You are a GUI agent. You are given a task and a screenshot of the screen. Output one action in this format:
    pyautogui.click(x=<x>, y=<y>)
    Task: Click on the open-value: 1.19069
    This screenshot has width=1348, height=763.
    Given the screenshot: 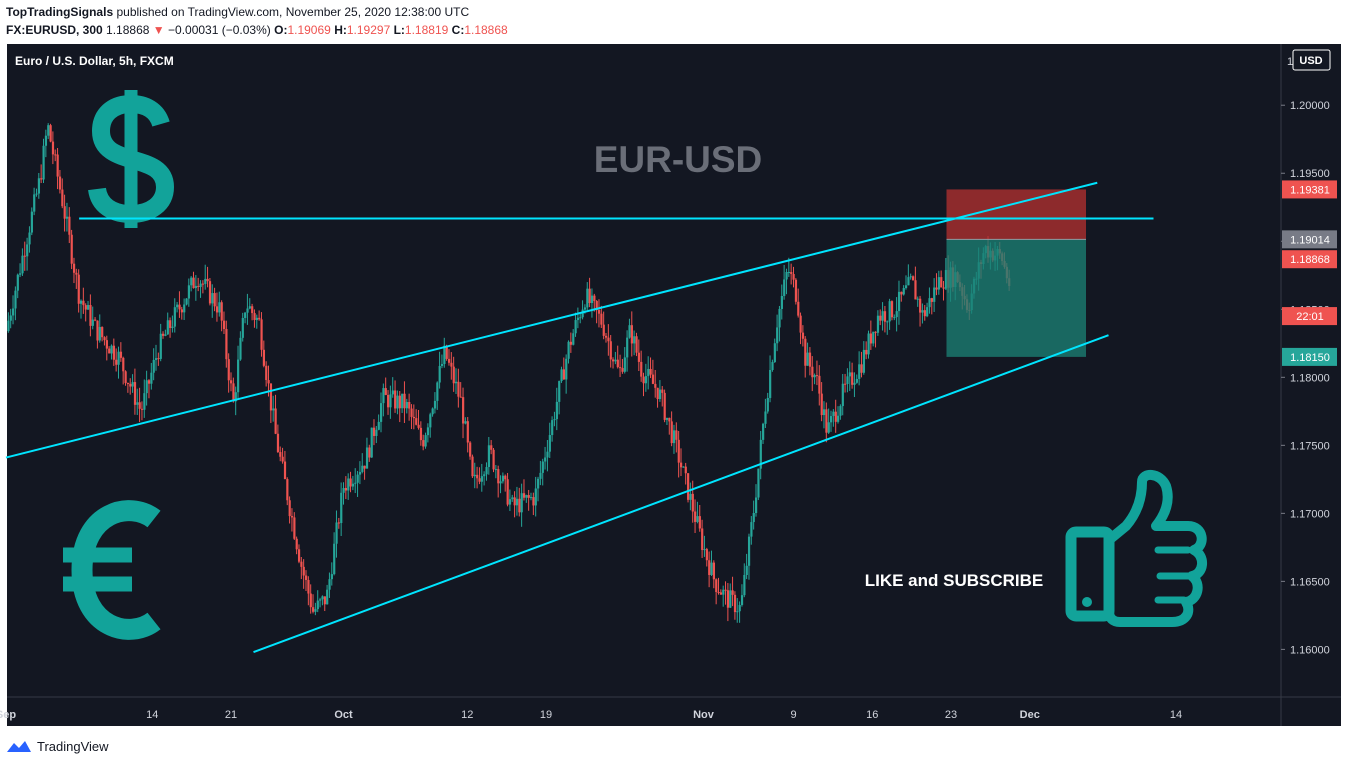 What is the action you would take?
    pyautogui.click(x=309, y=30)
    